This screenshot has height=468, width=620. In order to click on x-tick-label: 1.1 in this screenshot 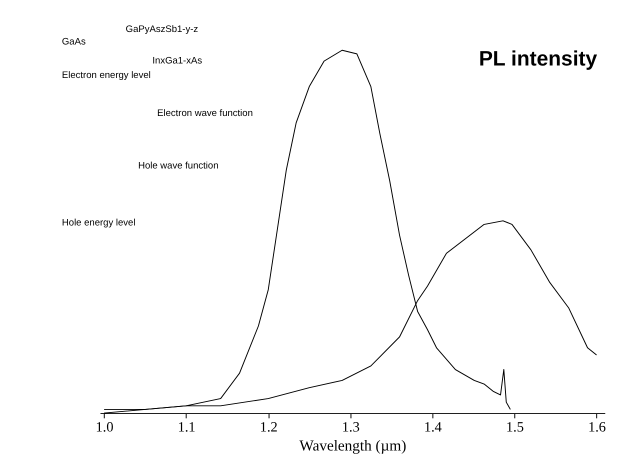, I will do `click(187, 428)`.